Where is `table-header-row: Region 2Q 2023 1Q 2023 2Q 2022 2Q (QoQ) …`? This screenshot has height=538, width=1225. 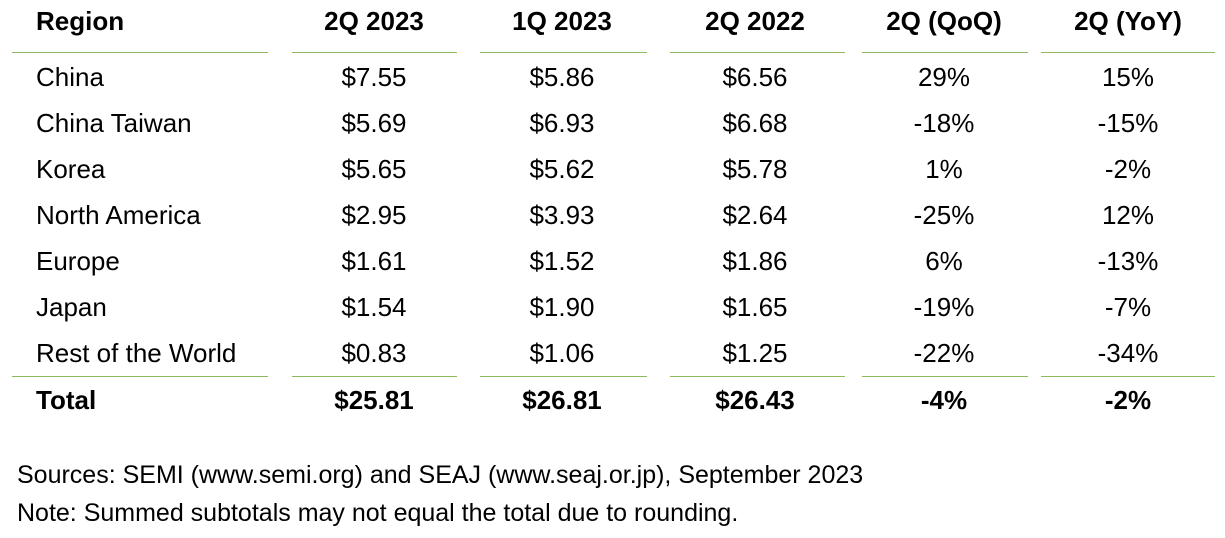 table-header-row: Region 2Q 2023 1Q 2023 2Q 2022 2Q (QoQ) … is located at coordinates (612, 22).